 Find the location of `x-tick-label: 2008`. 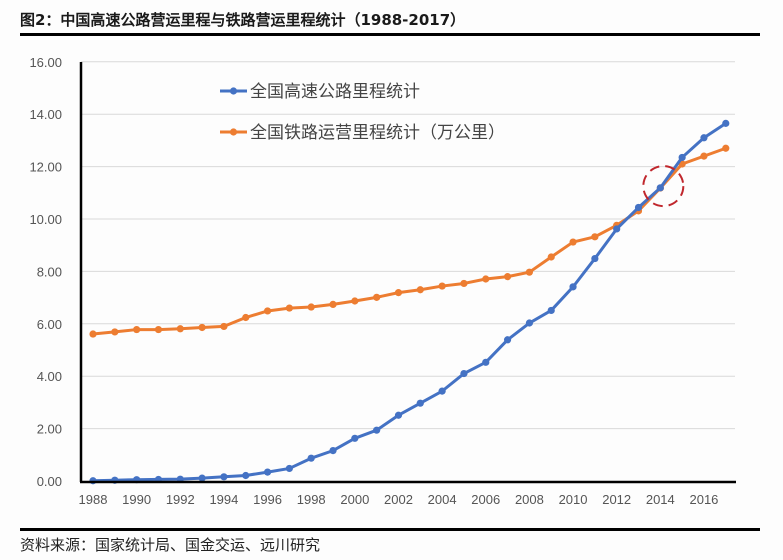

x-tick-label: 2008 is located at coordinates (529, 499).